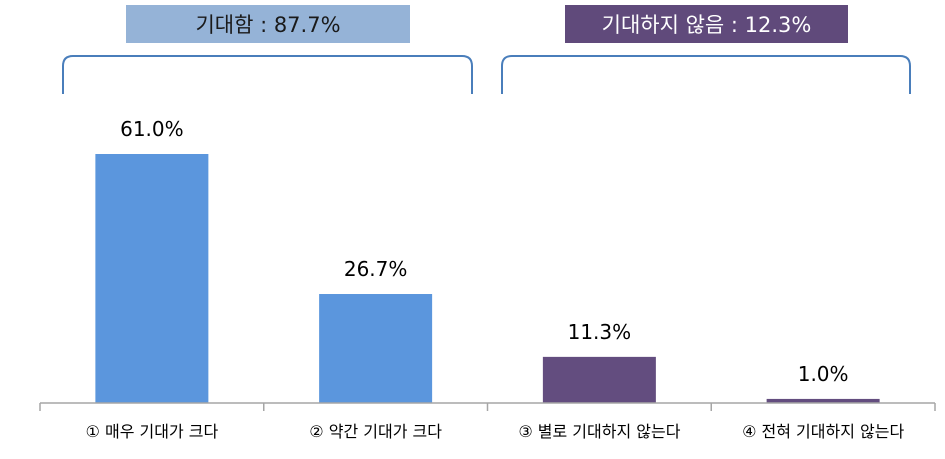 The width and height of the screenshot is (945, 459). I want to click on category-label-1: ① 매우 기대가 크다, so click(152, 431).